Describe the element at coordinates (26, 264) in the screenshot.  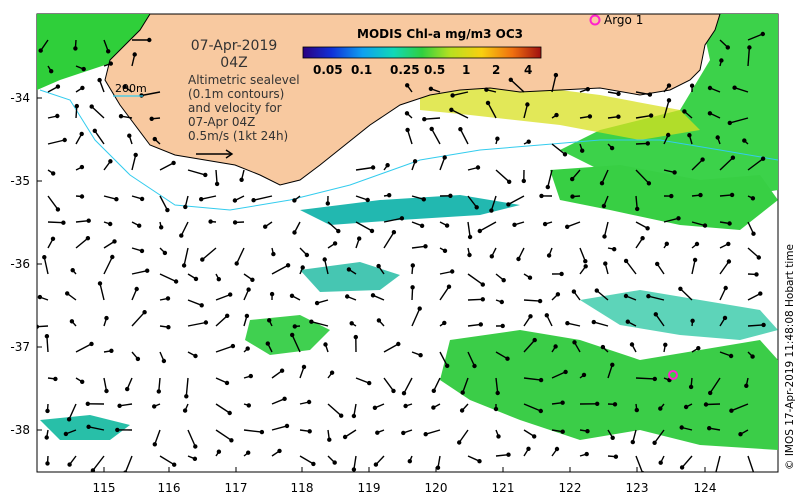
I see `y-axis: -34 -35 -36 -37 -38` at that location.